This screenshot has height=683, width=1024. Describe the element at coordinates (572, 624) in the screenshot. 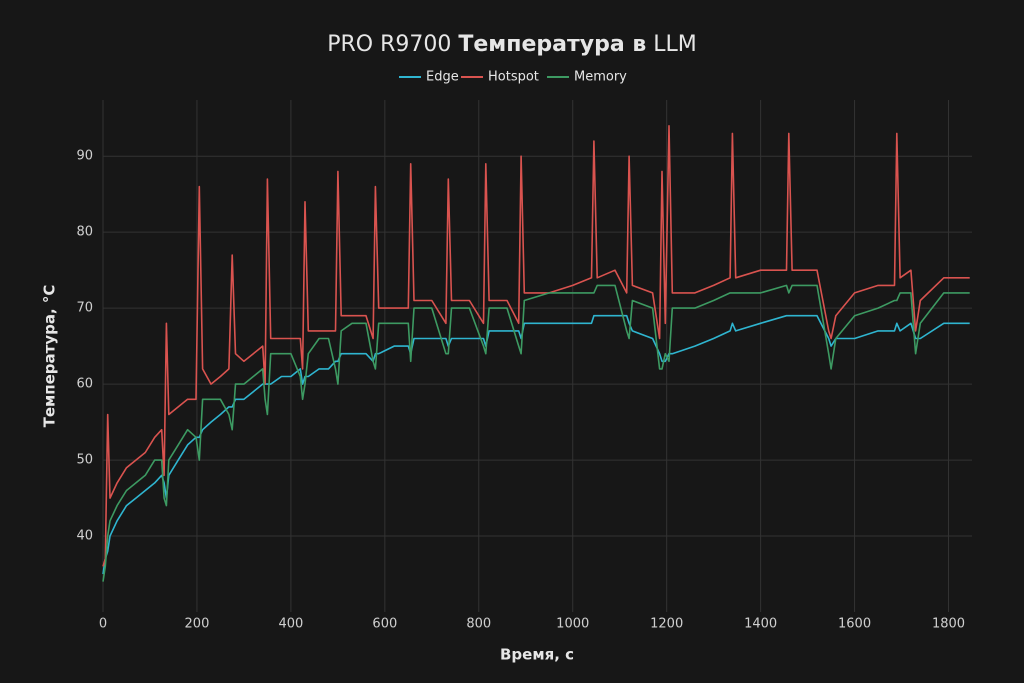

I see `x-tick-label: 1000` at that location.